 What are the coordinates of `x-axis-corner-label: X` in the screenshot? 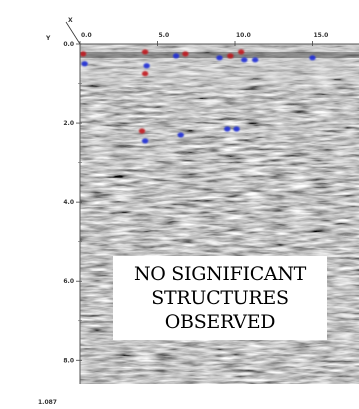 It's located at (70, 20).